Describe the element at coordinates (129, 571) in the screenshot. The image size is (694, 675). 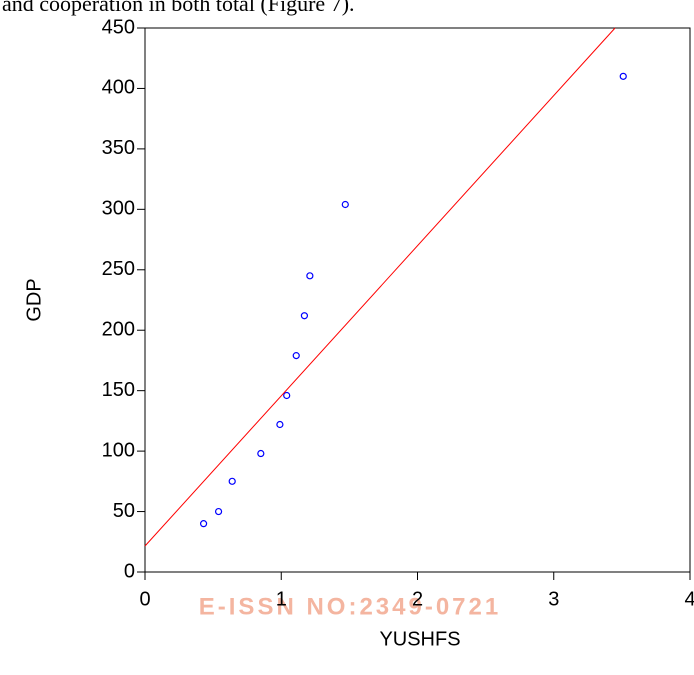
I see `y-tick-label: 0` at that location.